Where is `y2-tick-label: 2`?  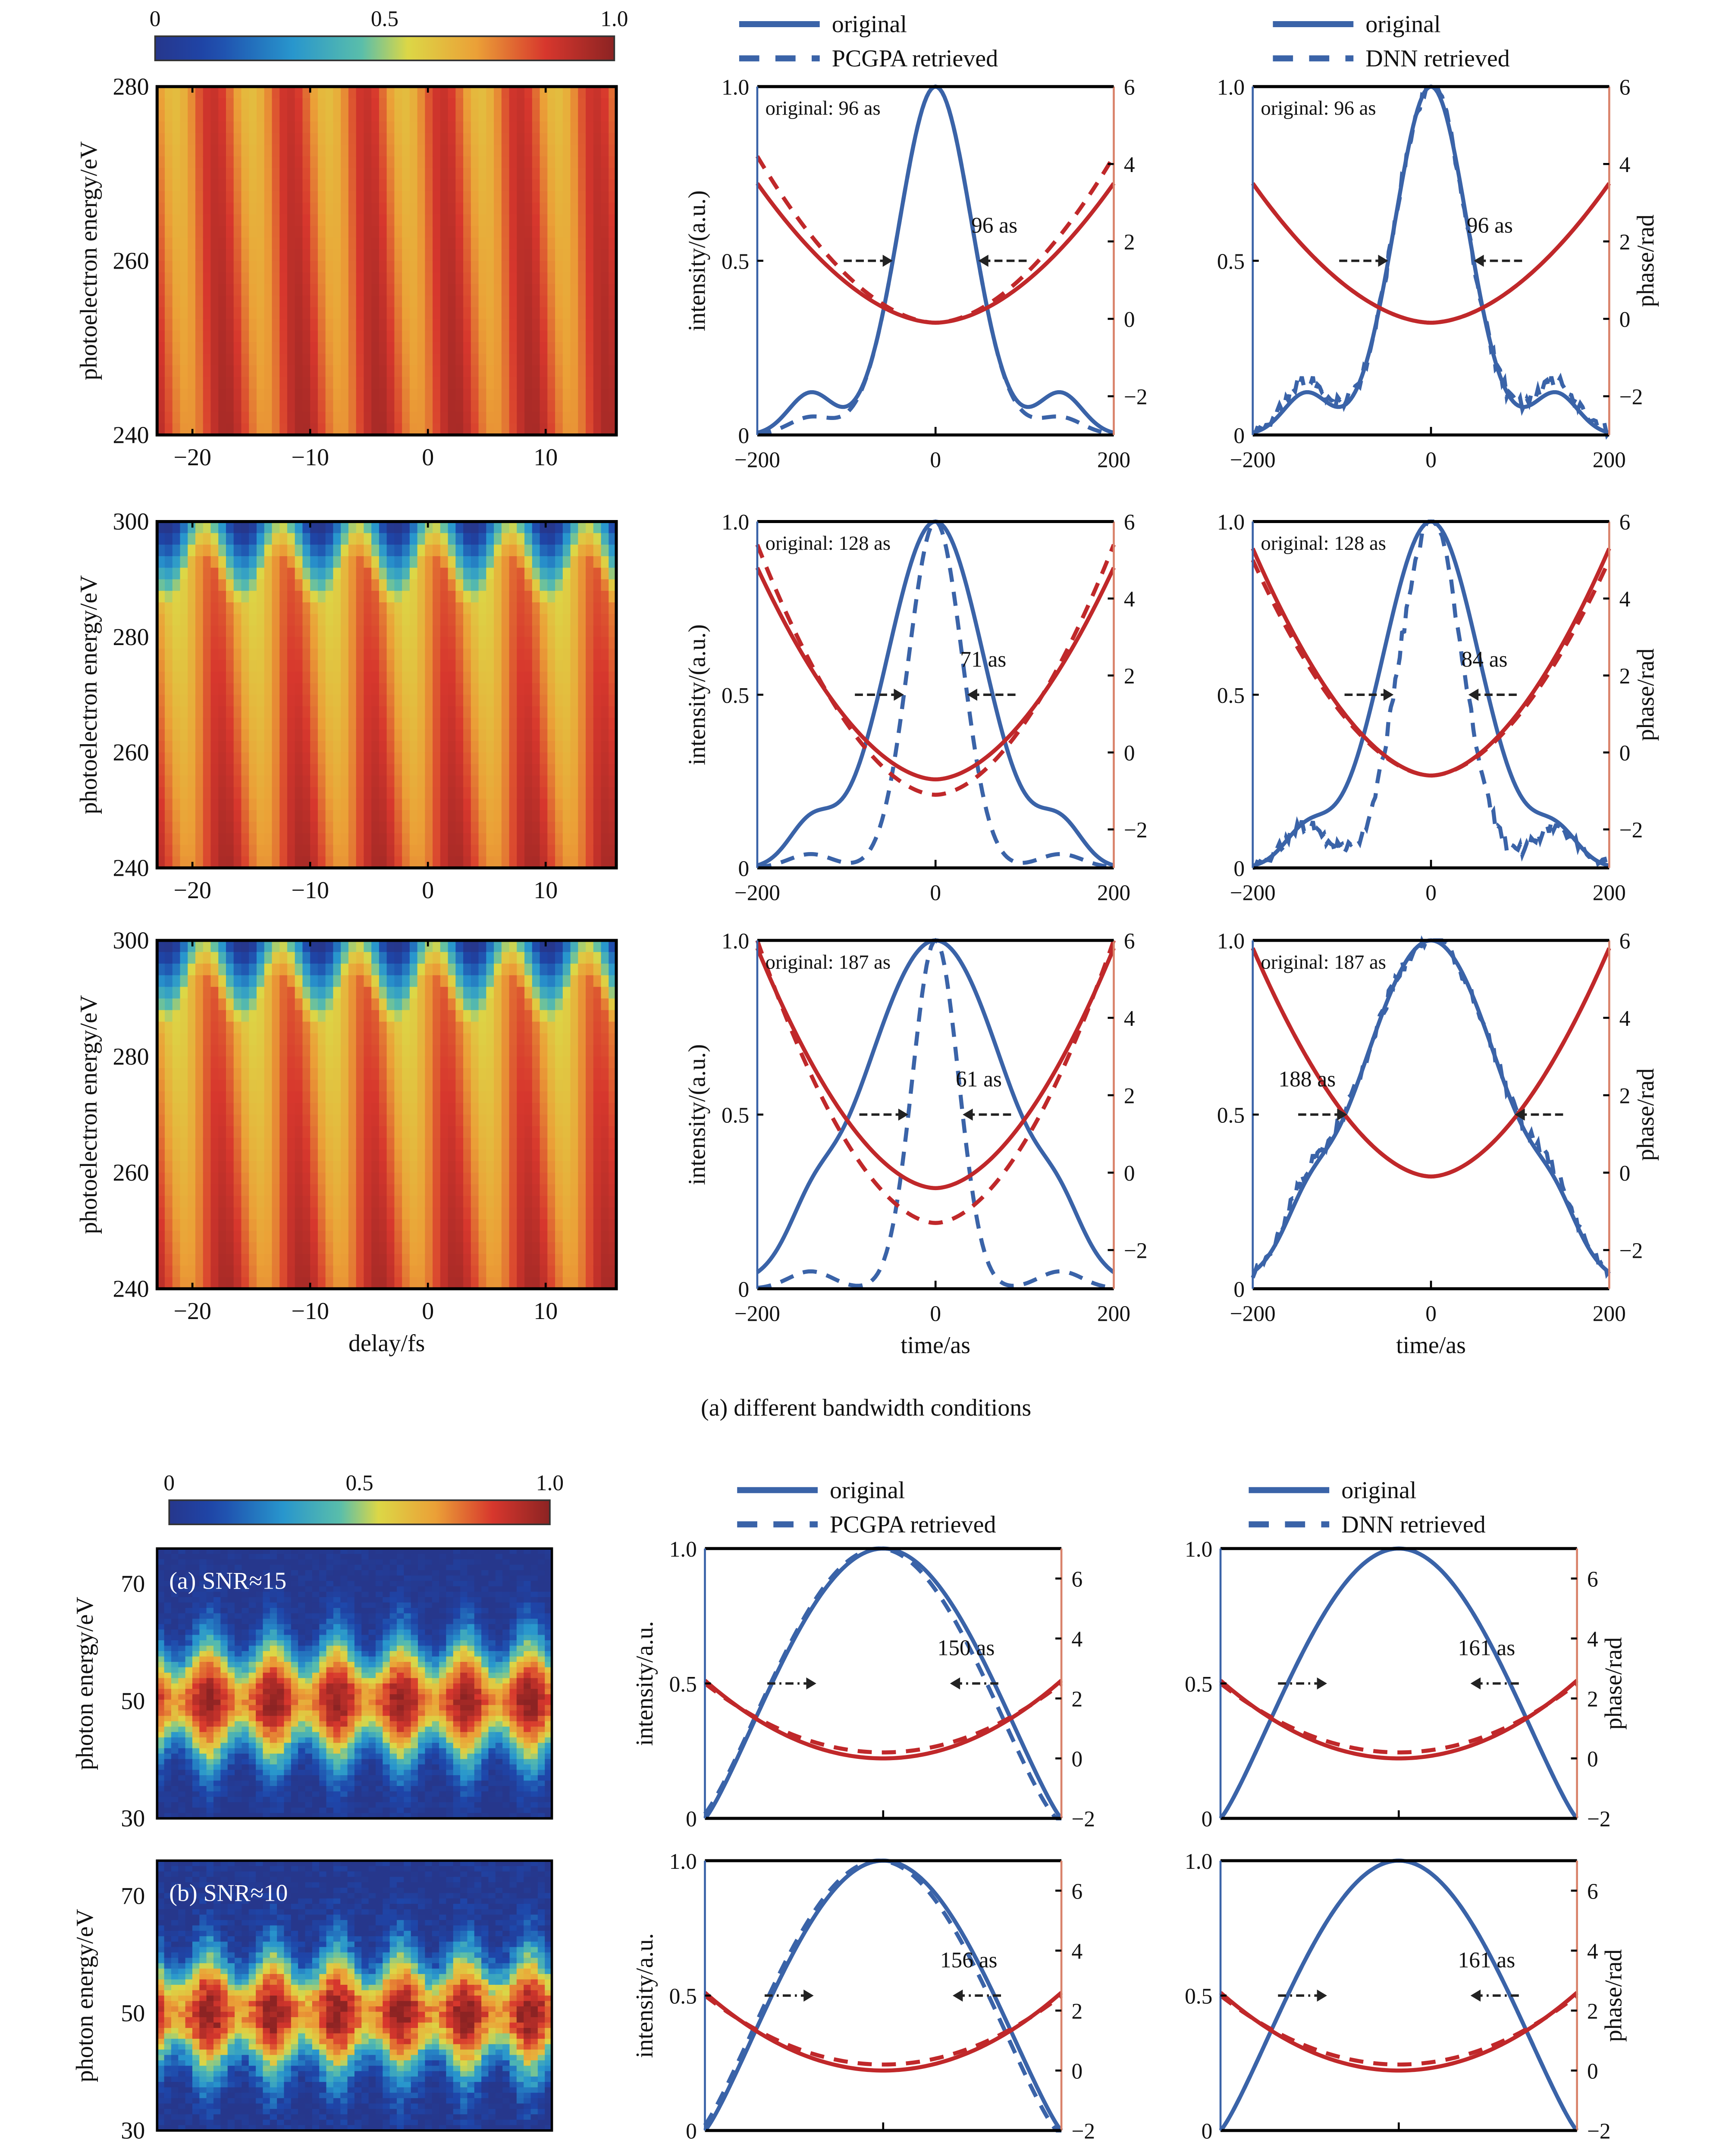 y2-tick-label: 2 is located at coordinates (1625, 676).